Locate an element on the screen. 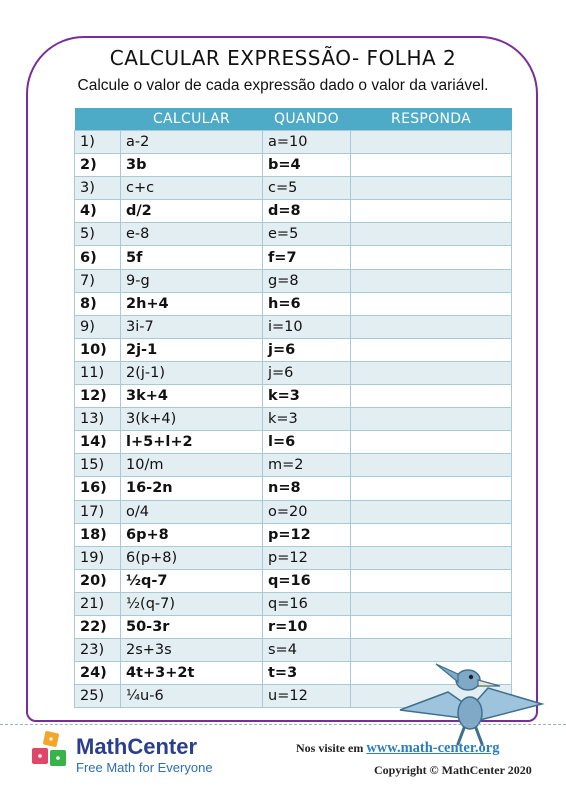 This screenshot has width=566, height=800. row-number: 11) is located at coordinates (97, 373).